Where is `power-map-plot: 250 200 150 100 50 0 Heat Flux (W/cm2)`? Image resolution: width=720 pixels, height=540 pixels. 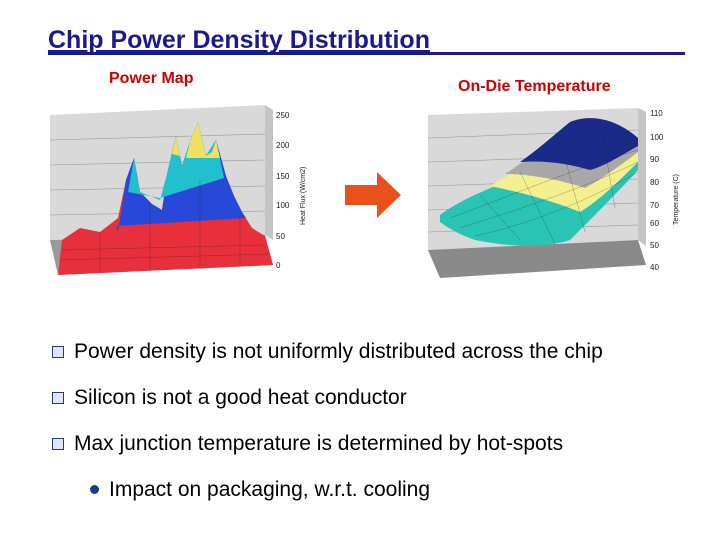 power-map-plot: 250 200 150 100 50 0 Heat Flux (W/cm2) is located at coordinates (178, 190).